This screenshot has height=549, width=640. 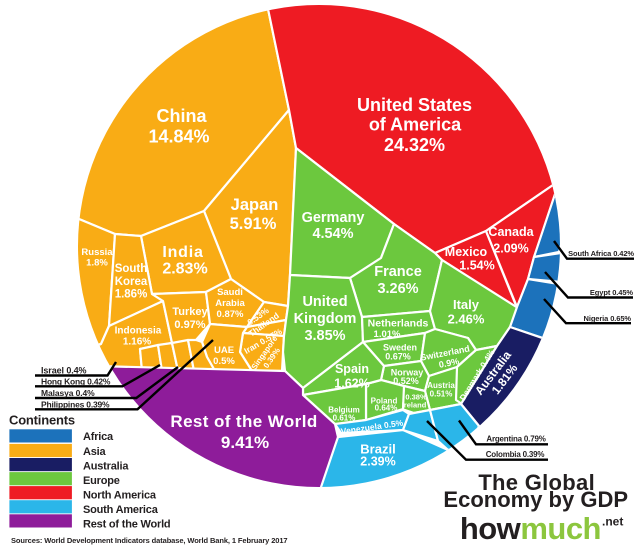 What do you see at coordinates (377, 449) in the screenshot?
I see `svg-text: Brazil` at bounding box center [377, 449].